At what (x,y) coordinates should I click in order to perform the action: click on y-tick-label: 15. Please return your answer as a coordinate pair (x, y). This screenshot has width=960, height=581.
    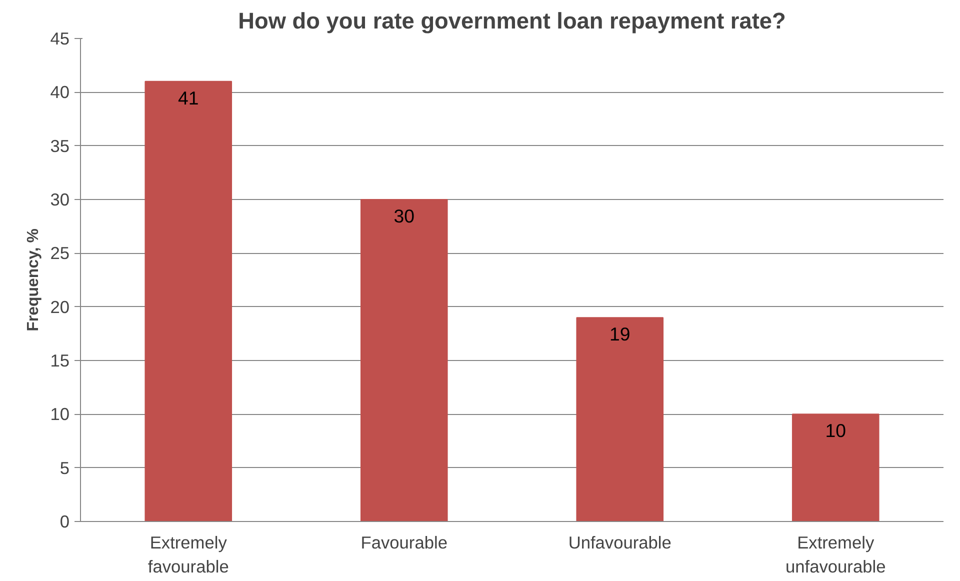
    Looking at the image, I should click on (60, 360).